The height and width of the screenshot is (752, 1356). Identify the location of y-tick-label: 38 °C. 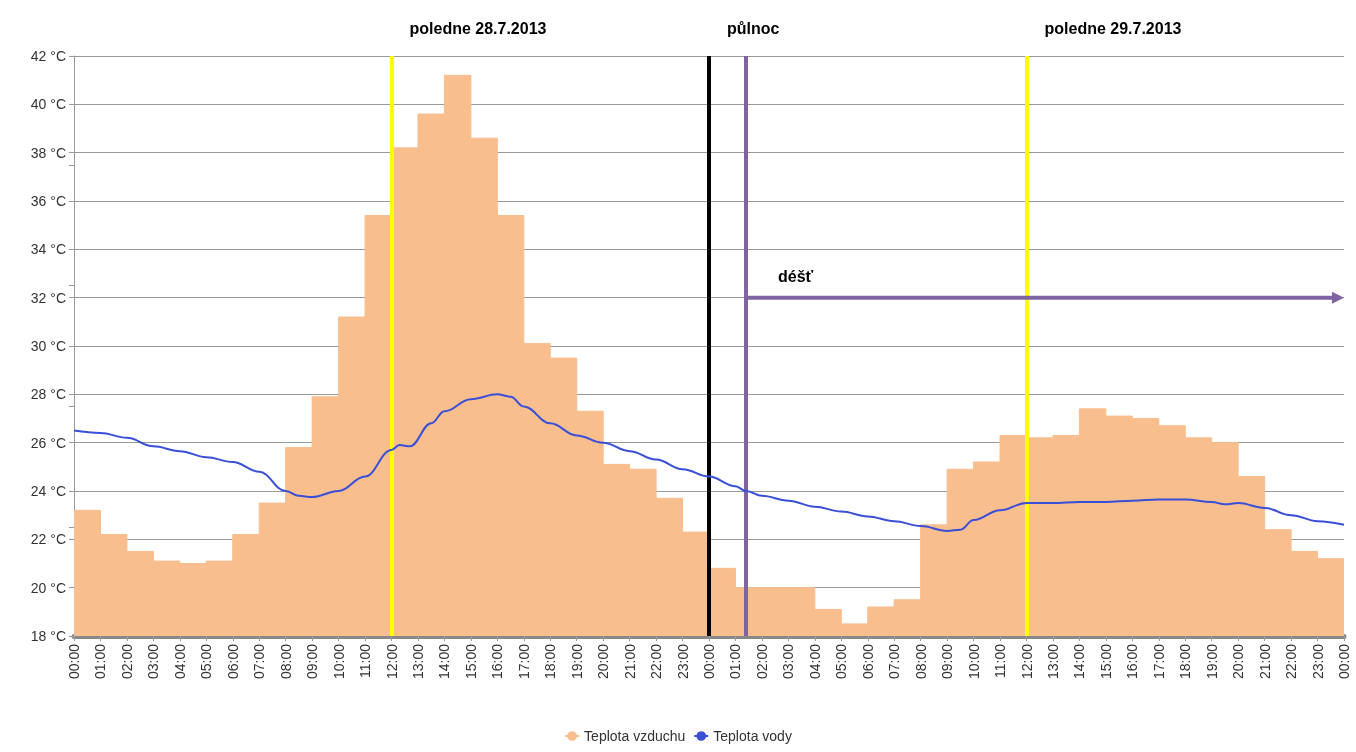
(48, 152).